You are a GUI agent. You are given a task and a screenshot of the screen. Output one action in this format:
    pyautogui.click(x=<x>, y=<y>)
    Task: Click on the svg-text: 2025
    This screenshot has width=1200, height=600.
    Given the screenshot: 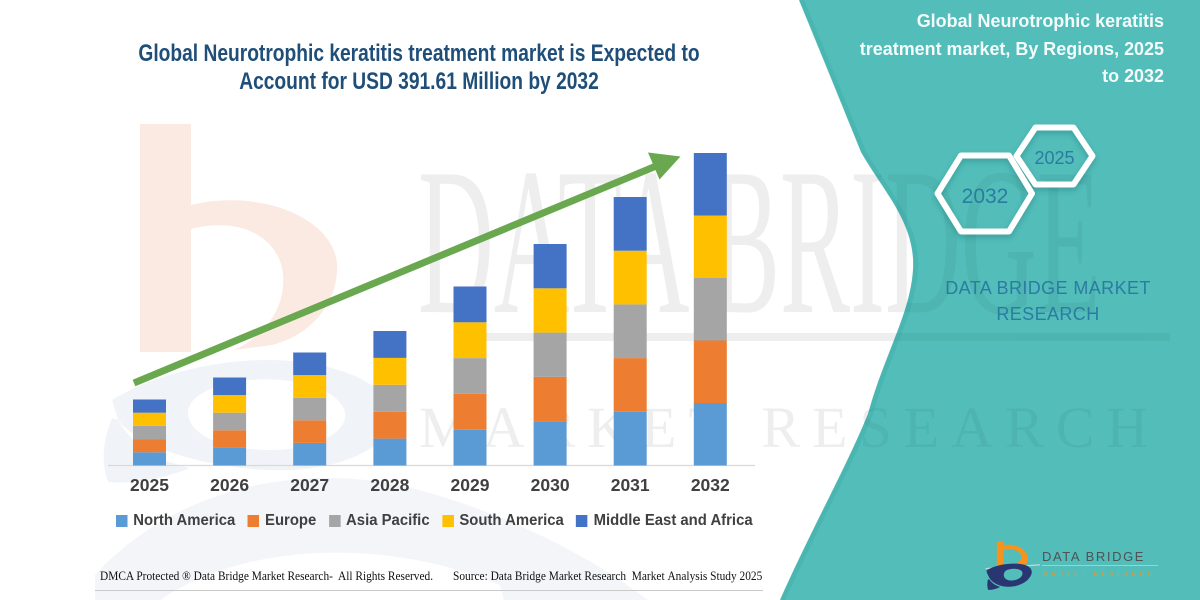 What is the action you would take?
    pyautogui.click(x=1054, y=158)
    